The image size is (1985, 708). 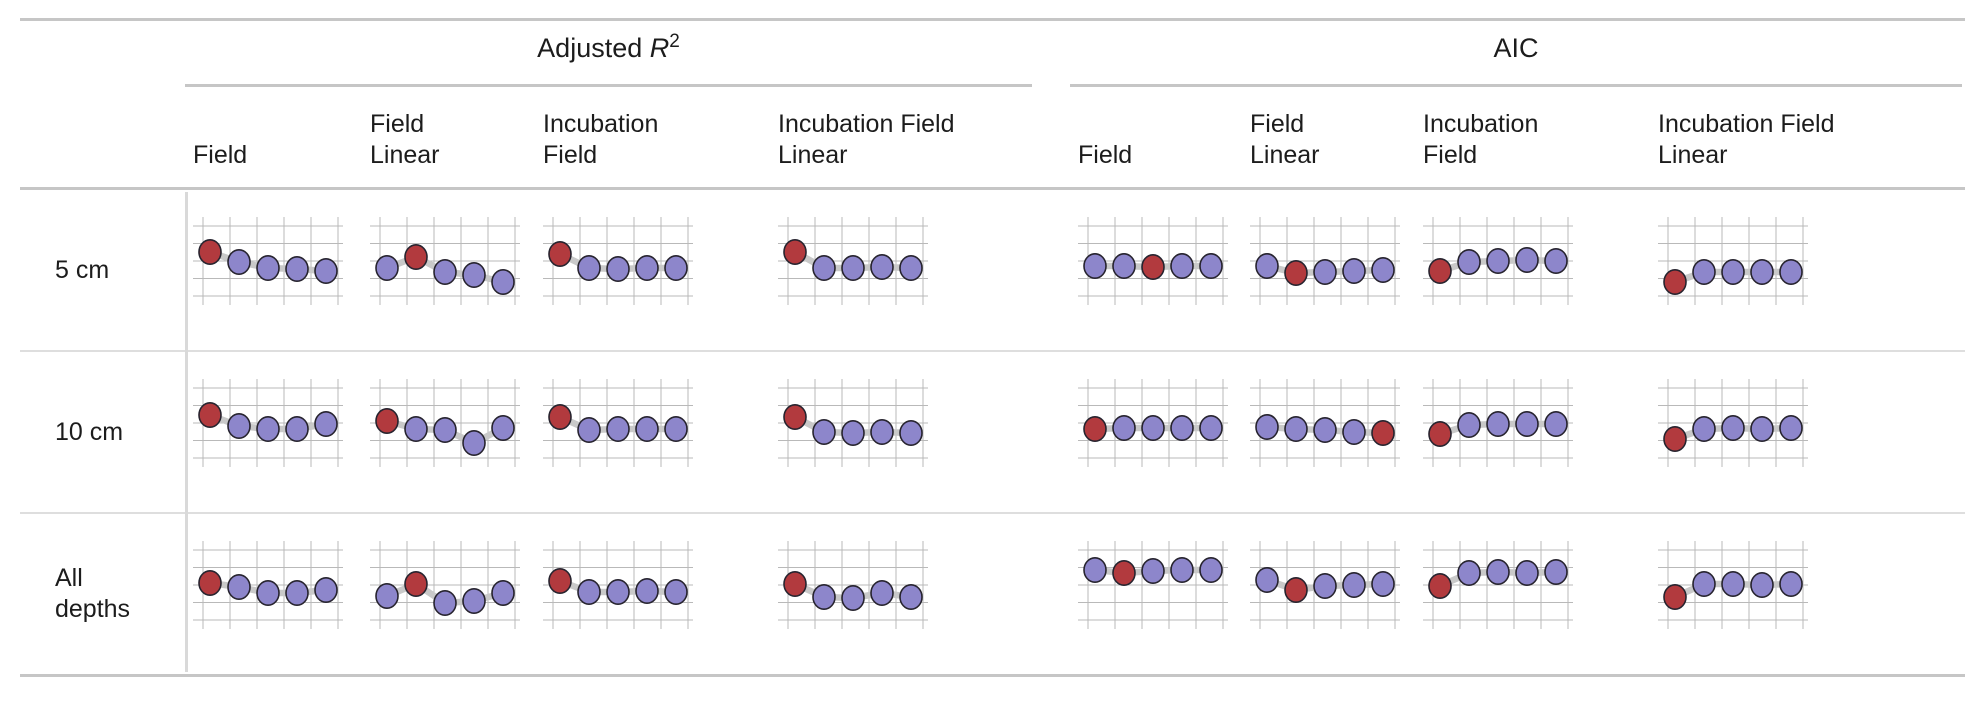 What do you see at coordinates (93, 593) in the screenshot?
I see `row-label-depth: All depths` at bounding box center [93, 593].